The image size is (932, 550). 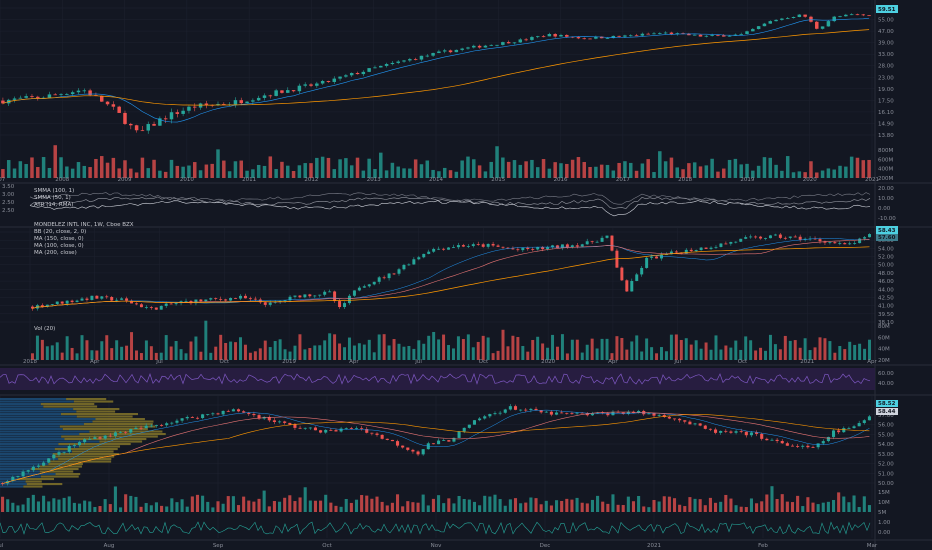 I want to click on y-tick-label: 38.10, so click(x=886, y=323).